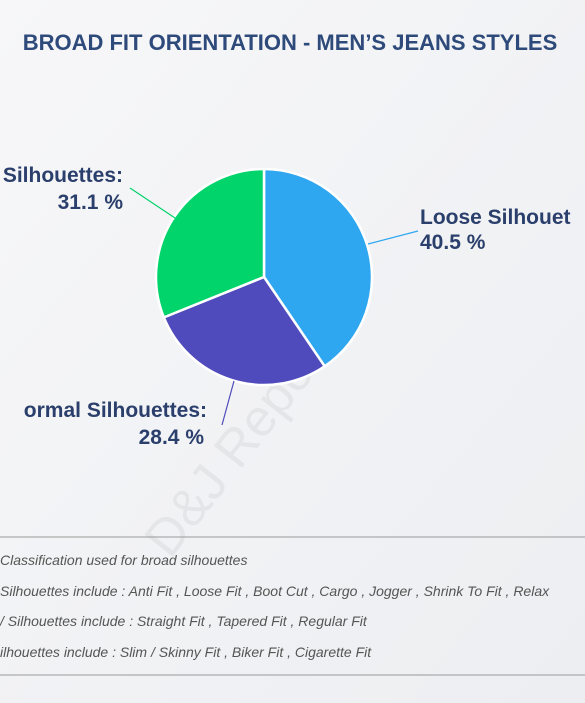 This screenshot has width=585, height=703. What do you see at coordinates (495, 217) in the screenshot?
I see `slice-label: Loose Silhouet` at bounding box center [495, 217].